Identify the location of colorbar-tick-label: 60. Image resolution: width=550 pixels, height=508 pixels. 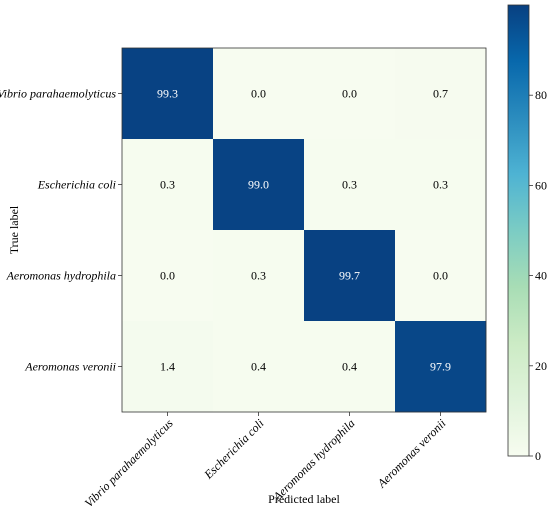
(541, 185).